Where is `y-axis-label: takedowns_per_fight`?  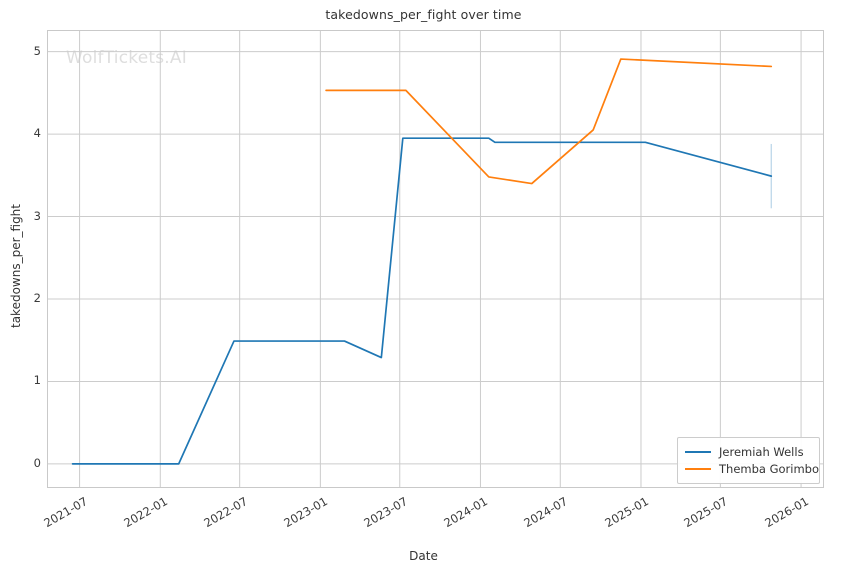
y-axis-label: takedowns_per_fight is located at coordinates (16, 266).